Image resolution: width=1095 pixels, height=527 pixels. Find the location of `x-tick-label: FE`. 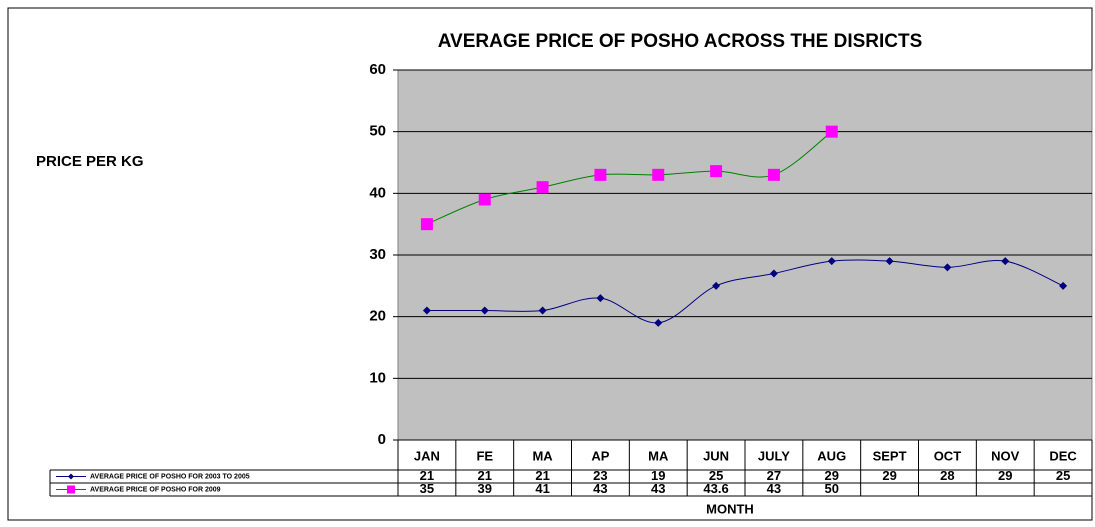

x-tick-label: FE is located at coordinates (484, 455).